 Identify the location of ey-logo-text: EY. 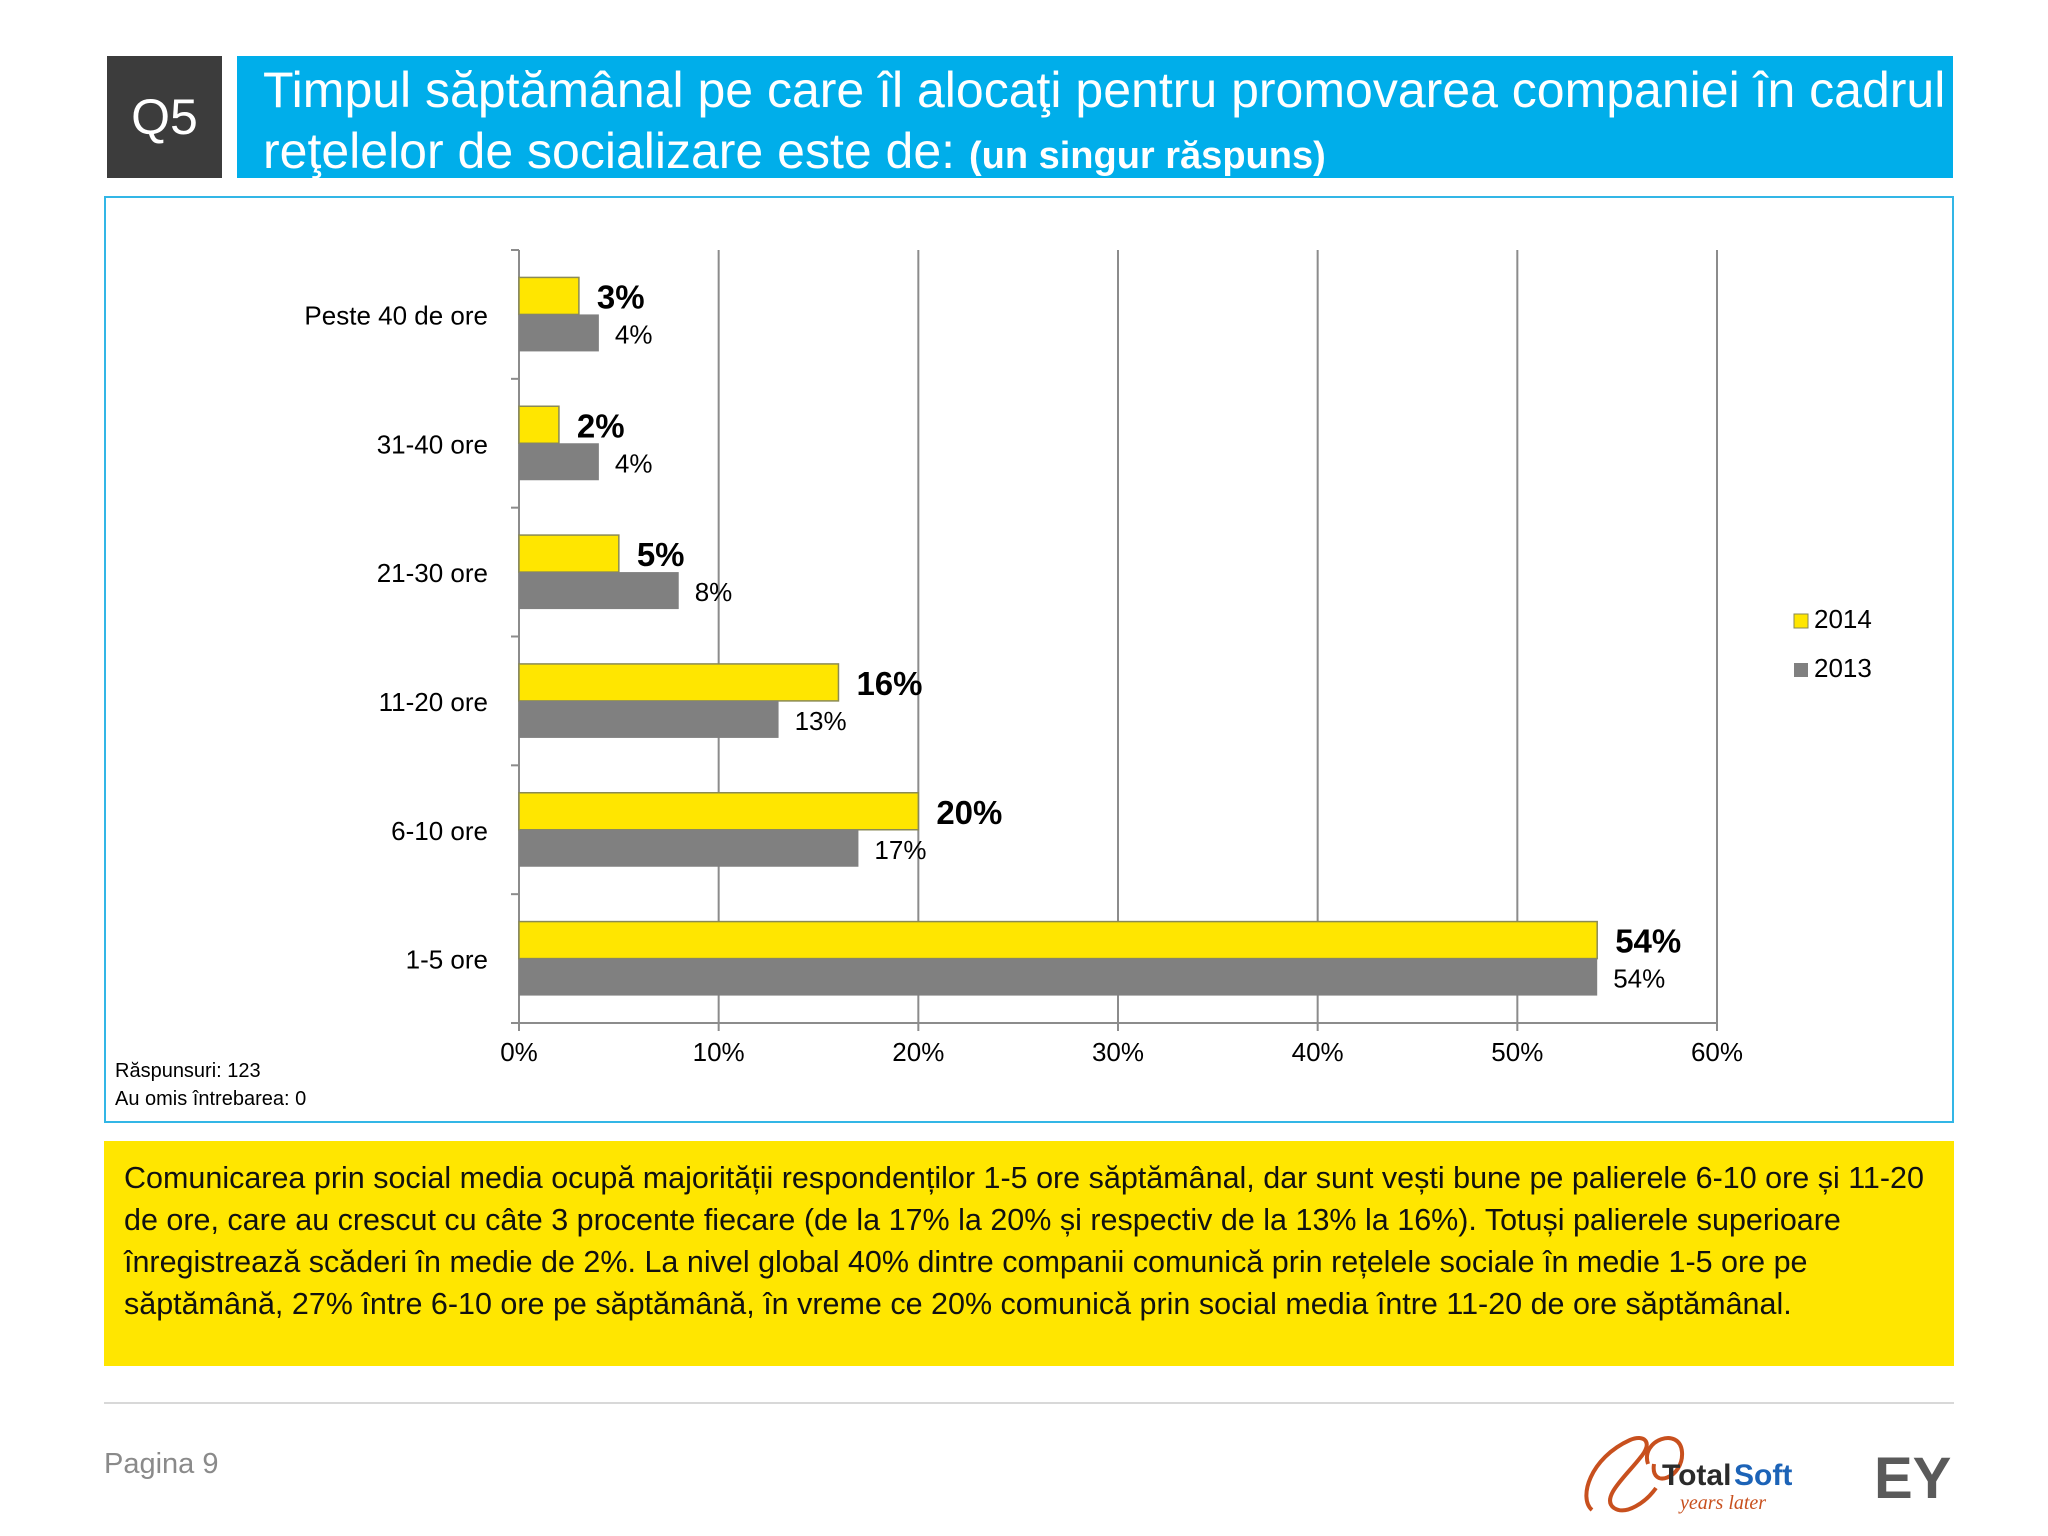
(1912, 1476).